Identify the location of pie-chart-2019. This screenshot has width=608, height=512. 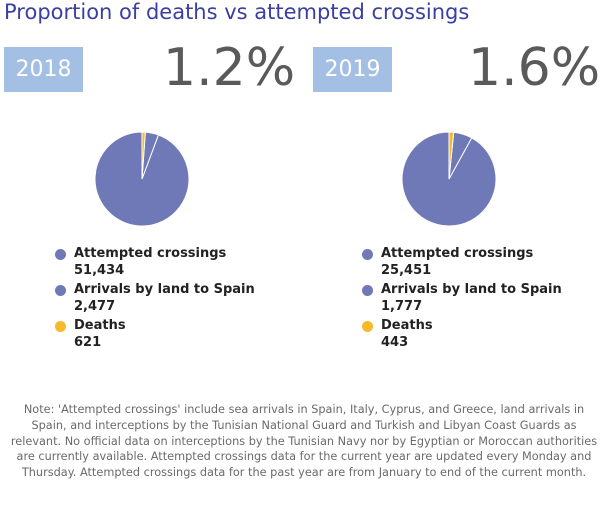
(449, 179).